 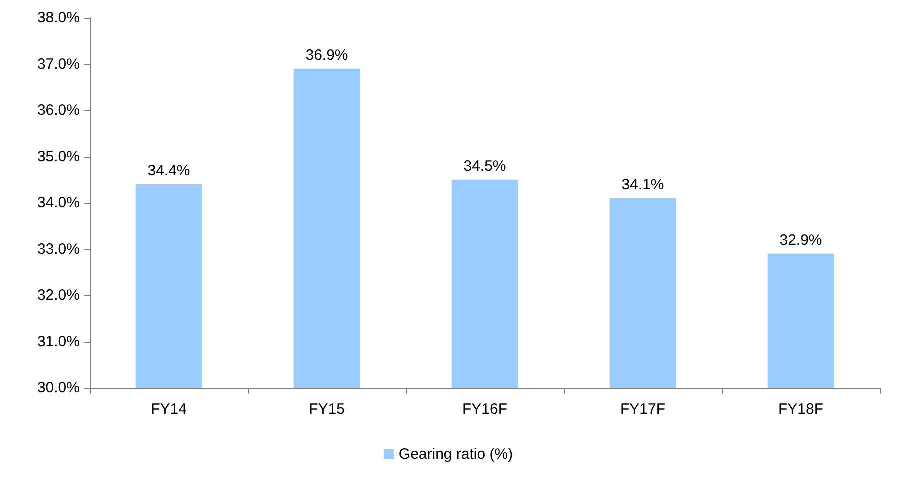 I want to click on y-tick-label: 38.0%, so click(x=58, y=18).